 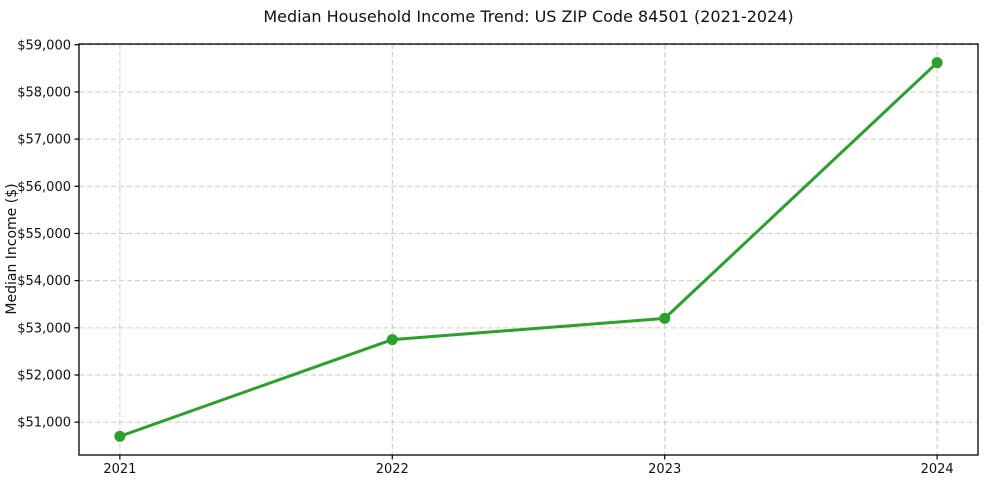 I want to click on y-tick-label: $55,000, so click(x=44, y=234).